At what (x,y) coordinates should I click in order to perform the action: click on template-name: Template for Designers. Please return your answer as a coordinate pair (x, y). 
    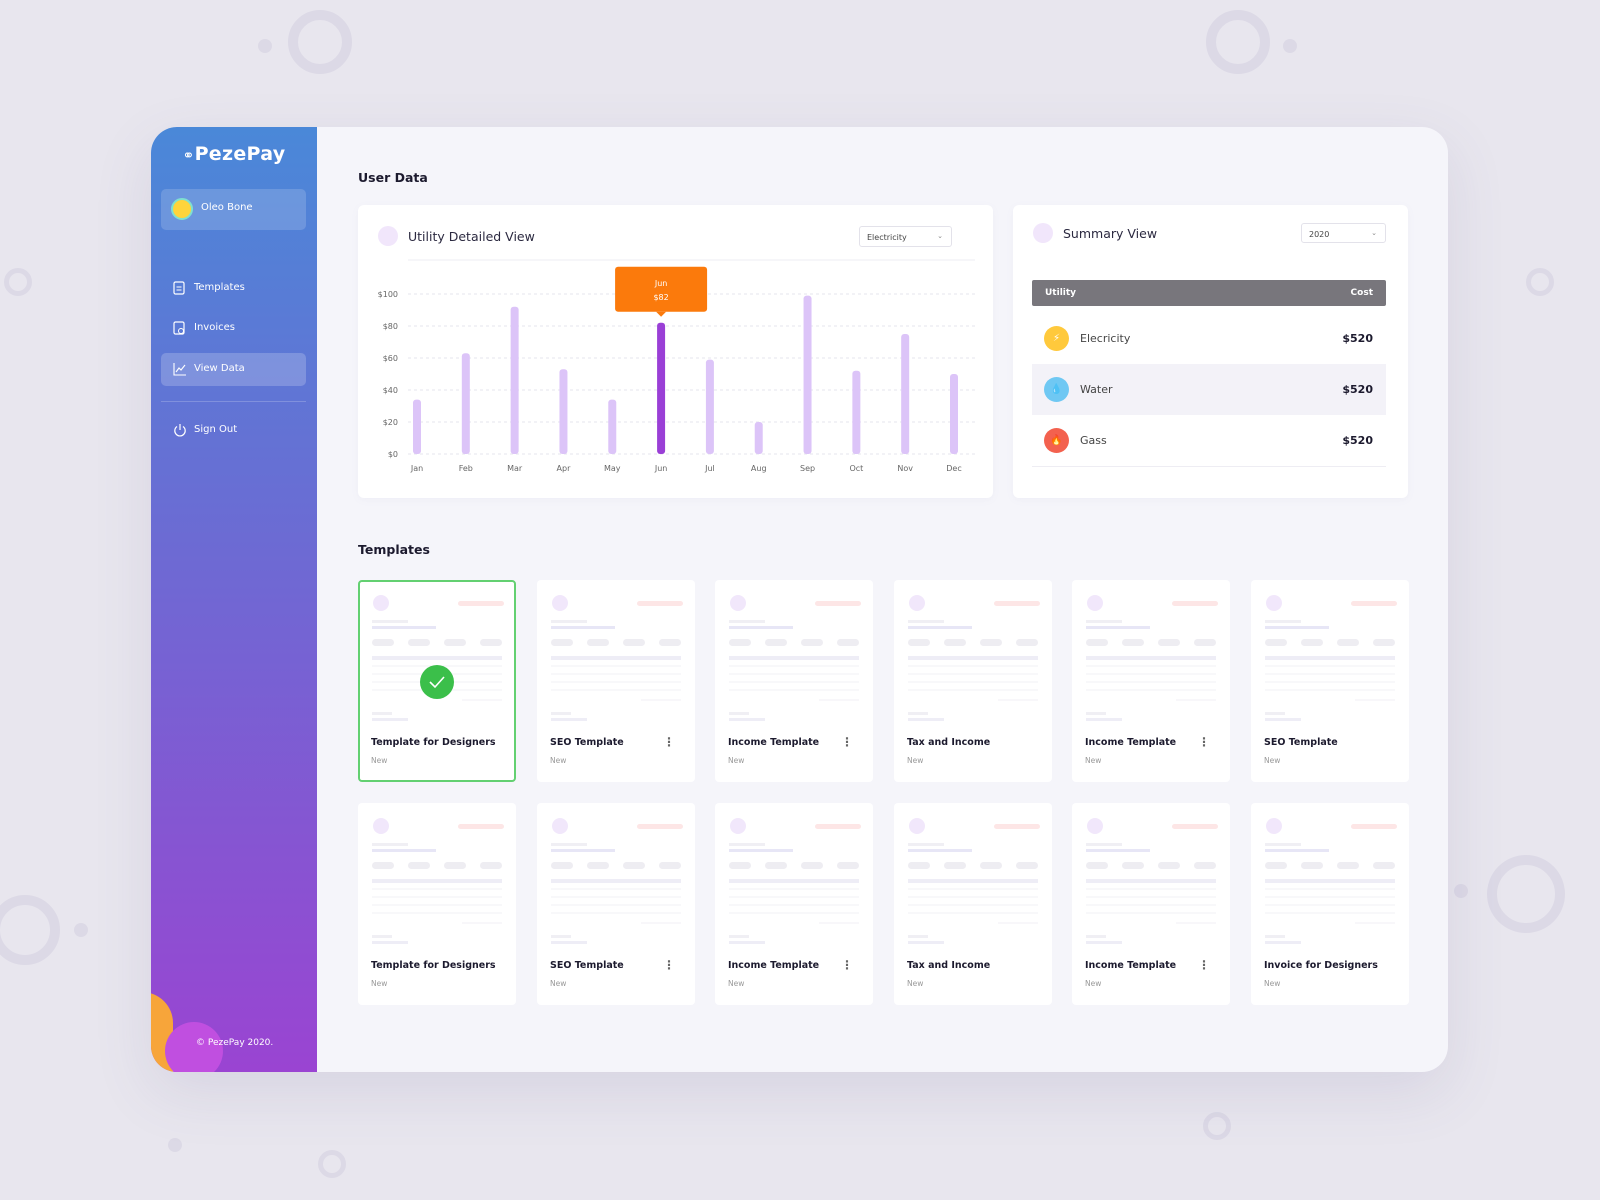
    Looking at the image, I should click on (433, 742).